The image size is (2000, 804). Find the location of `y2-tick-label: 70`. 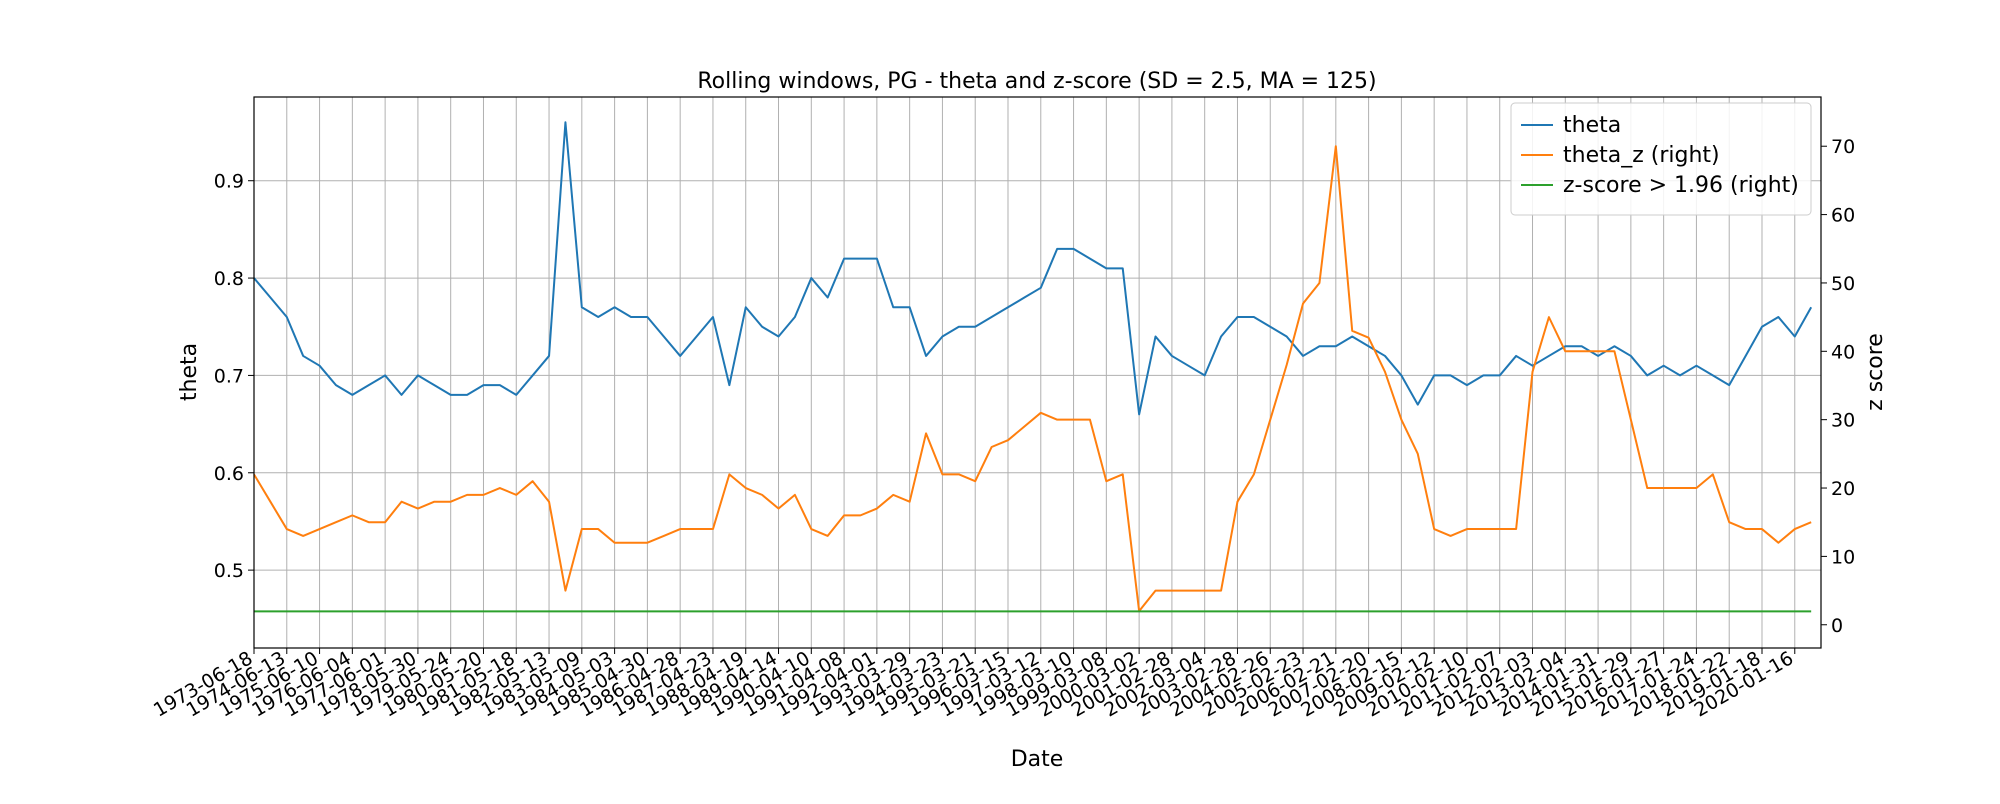

y2-tick-label: 70 is located at coordinates (1843, 147).